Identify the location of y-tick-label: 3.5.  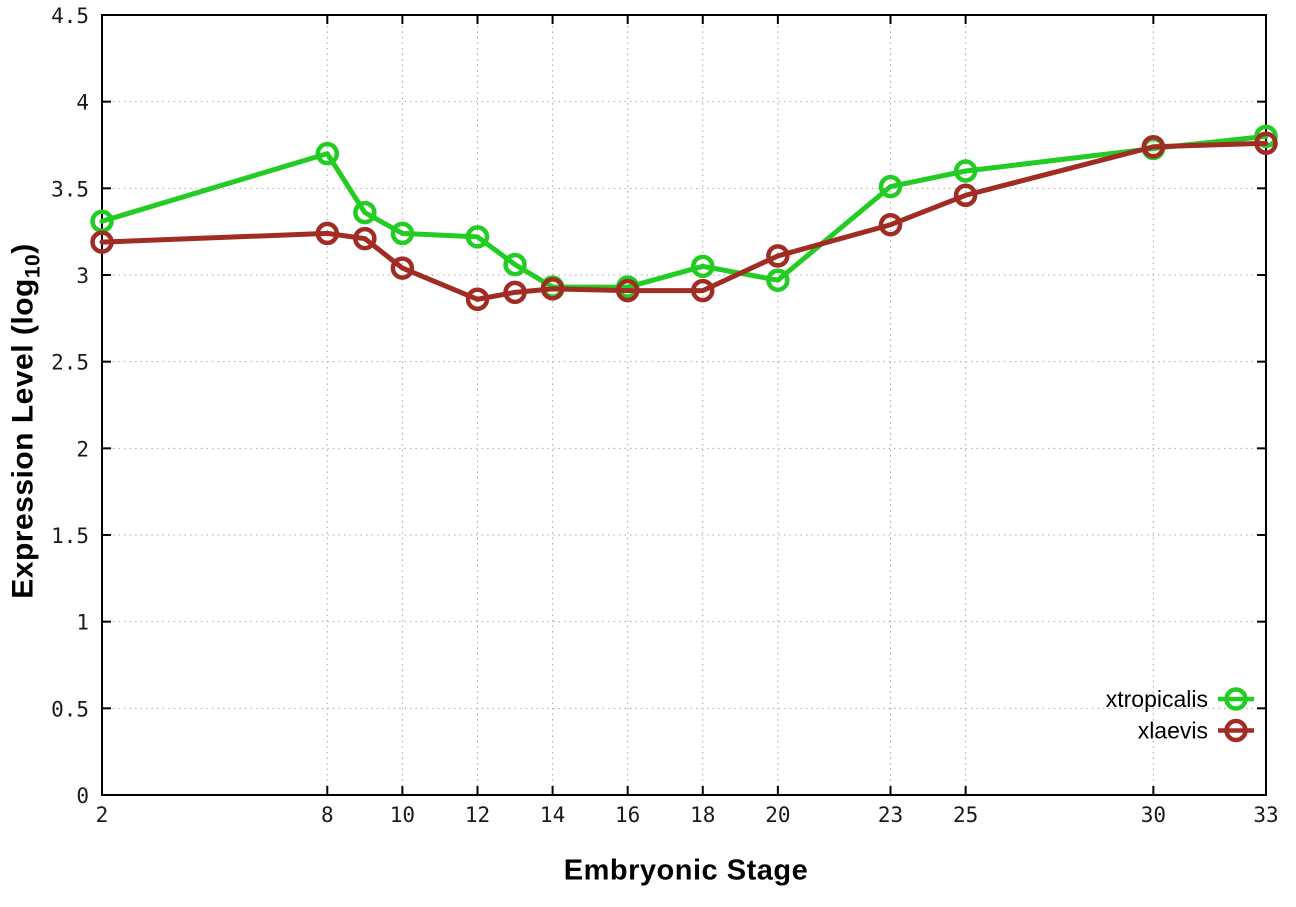
(70, 189).